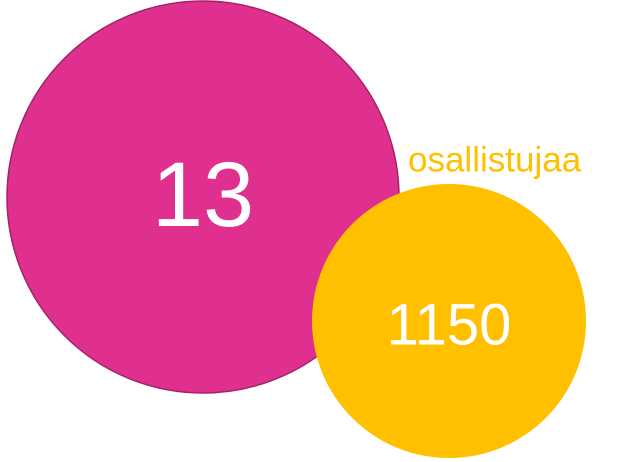 The image size is (631, 462). I want to click on count-participants-groups: 13, so click(203, 195).